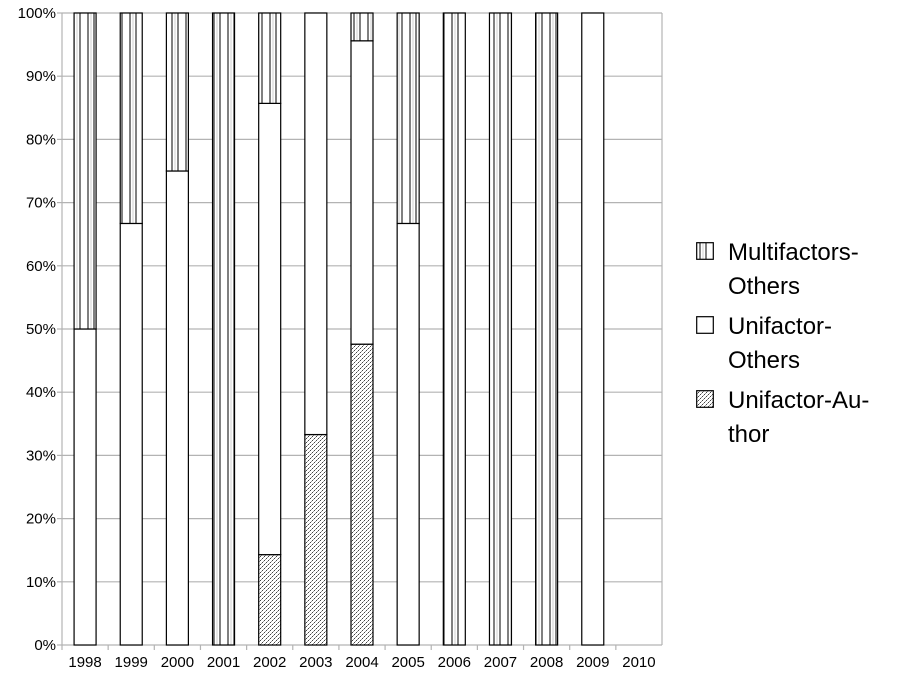 This screenshot has width=907, height=674. What do you see at coordinates (41, 582) in the screenshot?
I see `y-tick-label: 10%` at bounding box center [41, 582].